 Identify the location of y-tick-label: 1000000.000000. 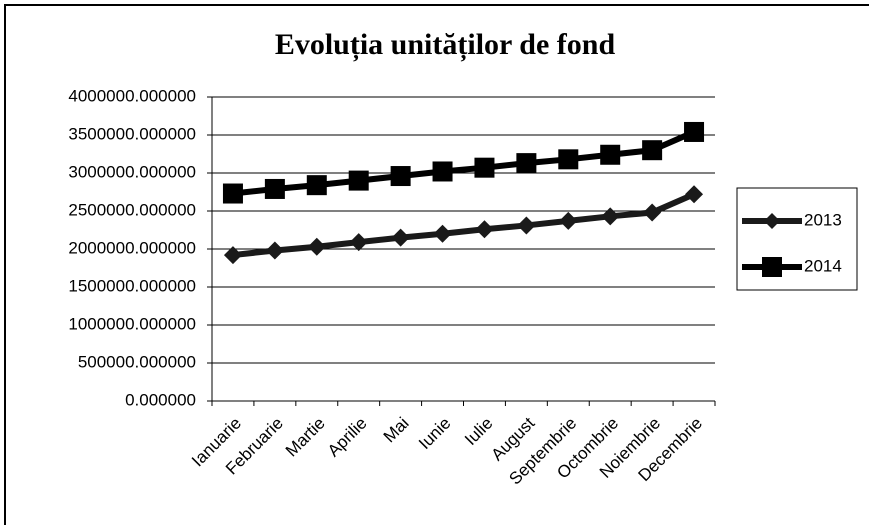
(132, 323).